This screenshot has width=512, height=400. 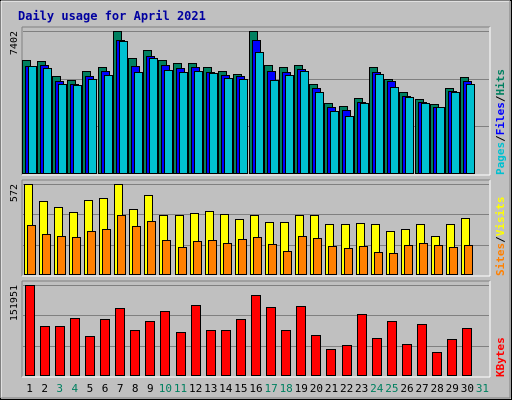 What do you see at coordinates (105, 388) in the screenshot?
I see `day-label-6: 6` at bounding box center [105, 388].